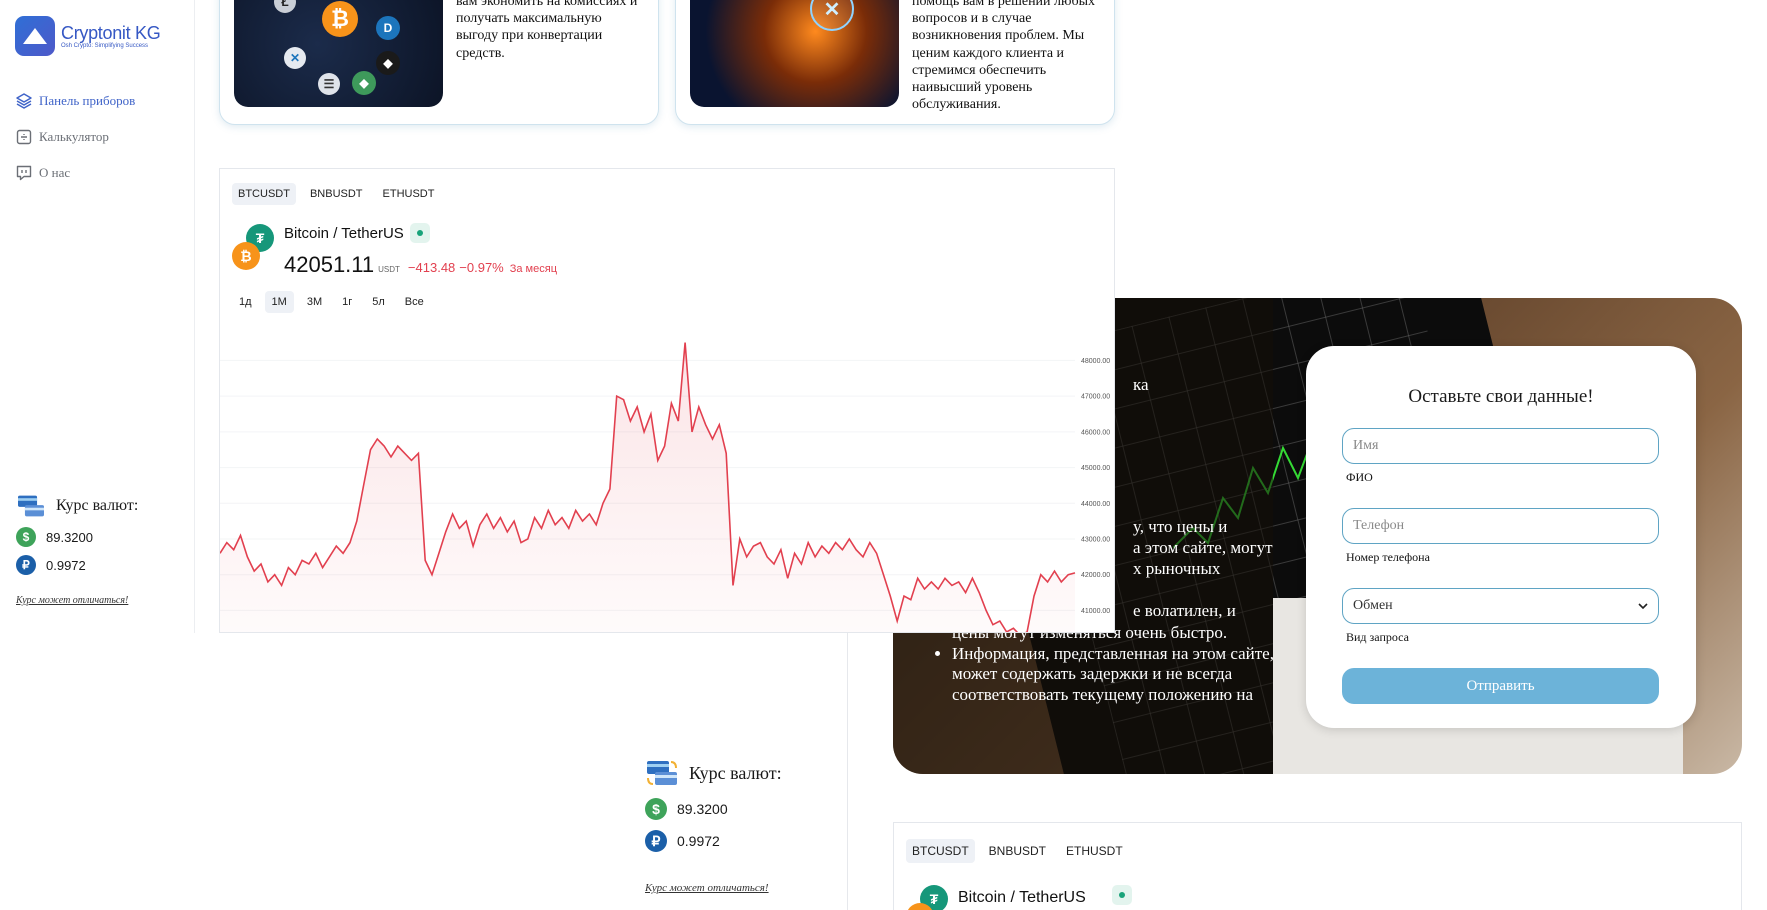  Describe the element at coordinates (1501, 396) in the screenshot. I see `form-title: Оставьте свои данные!` at that location.